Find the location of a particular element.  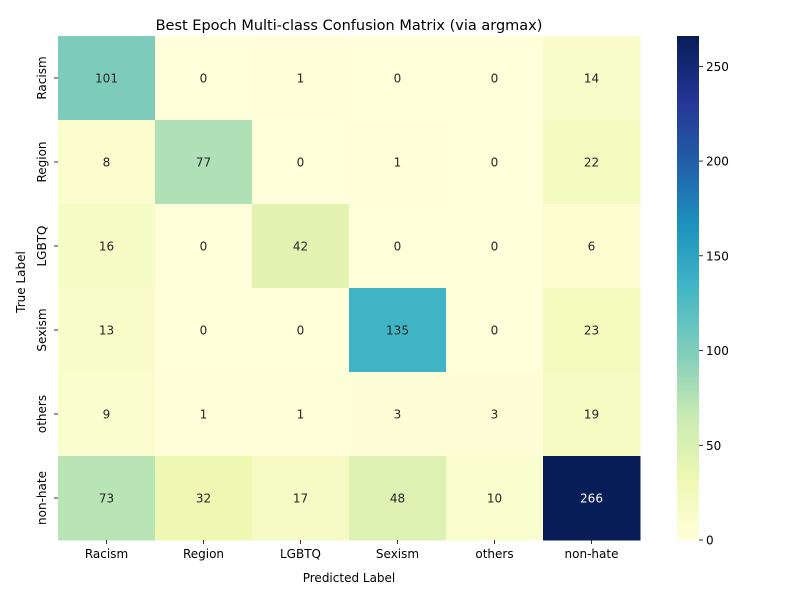

y-tick-label: Sexism is located at coordinates (42, 329).